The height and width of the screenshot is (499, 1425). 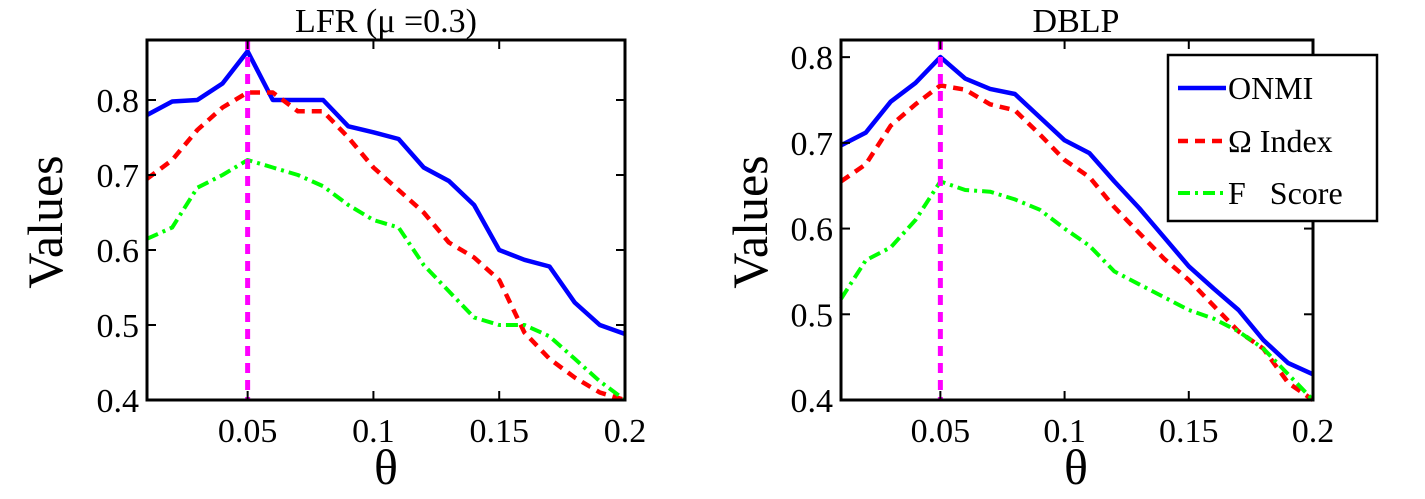 I want to click on legend-label-fscore: F Score, so click(x=1285, y=193).